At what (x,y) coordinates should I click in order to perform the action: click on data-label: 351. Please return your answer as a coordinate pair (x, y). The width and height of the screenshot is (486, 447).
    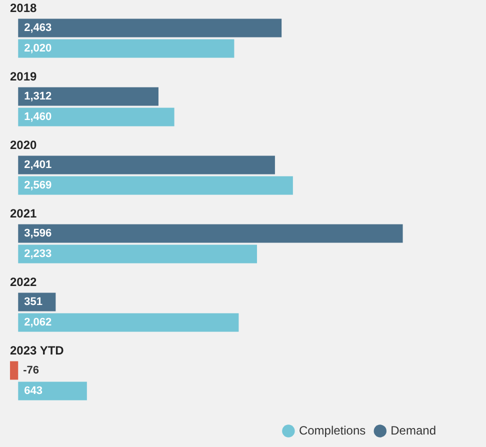
    Looking at the image, I should click on (33, 302).